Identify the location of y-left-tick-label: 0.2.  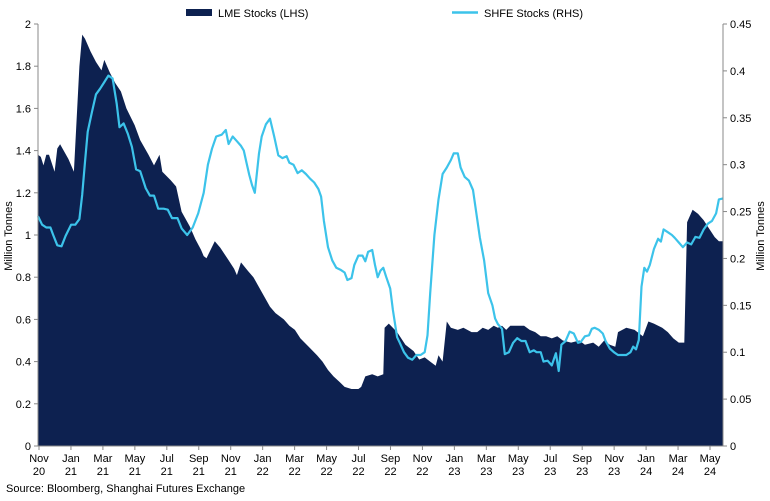
(23, 405).